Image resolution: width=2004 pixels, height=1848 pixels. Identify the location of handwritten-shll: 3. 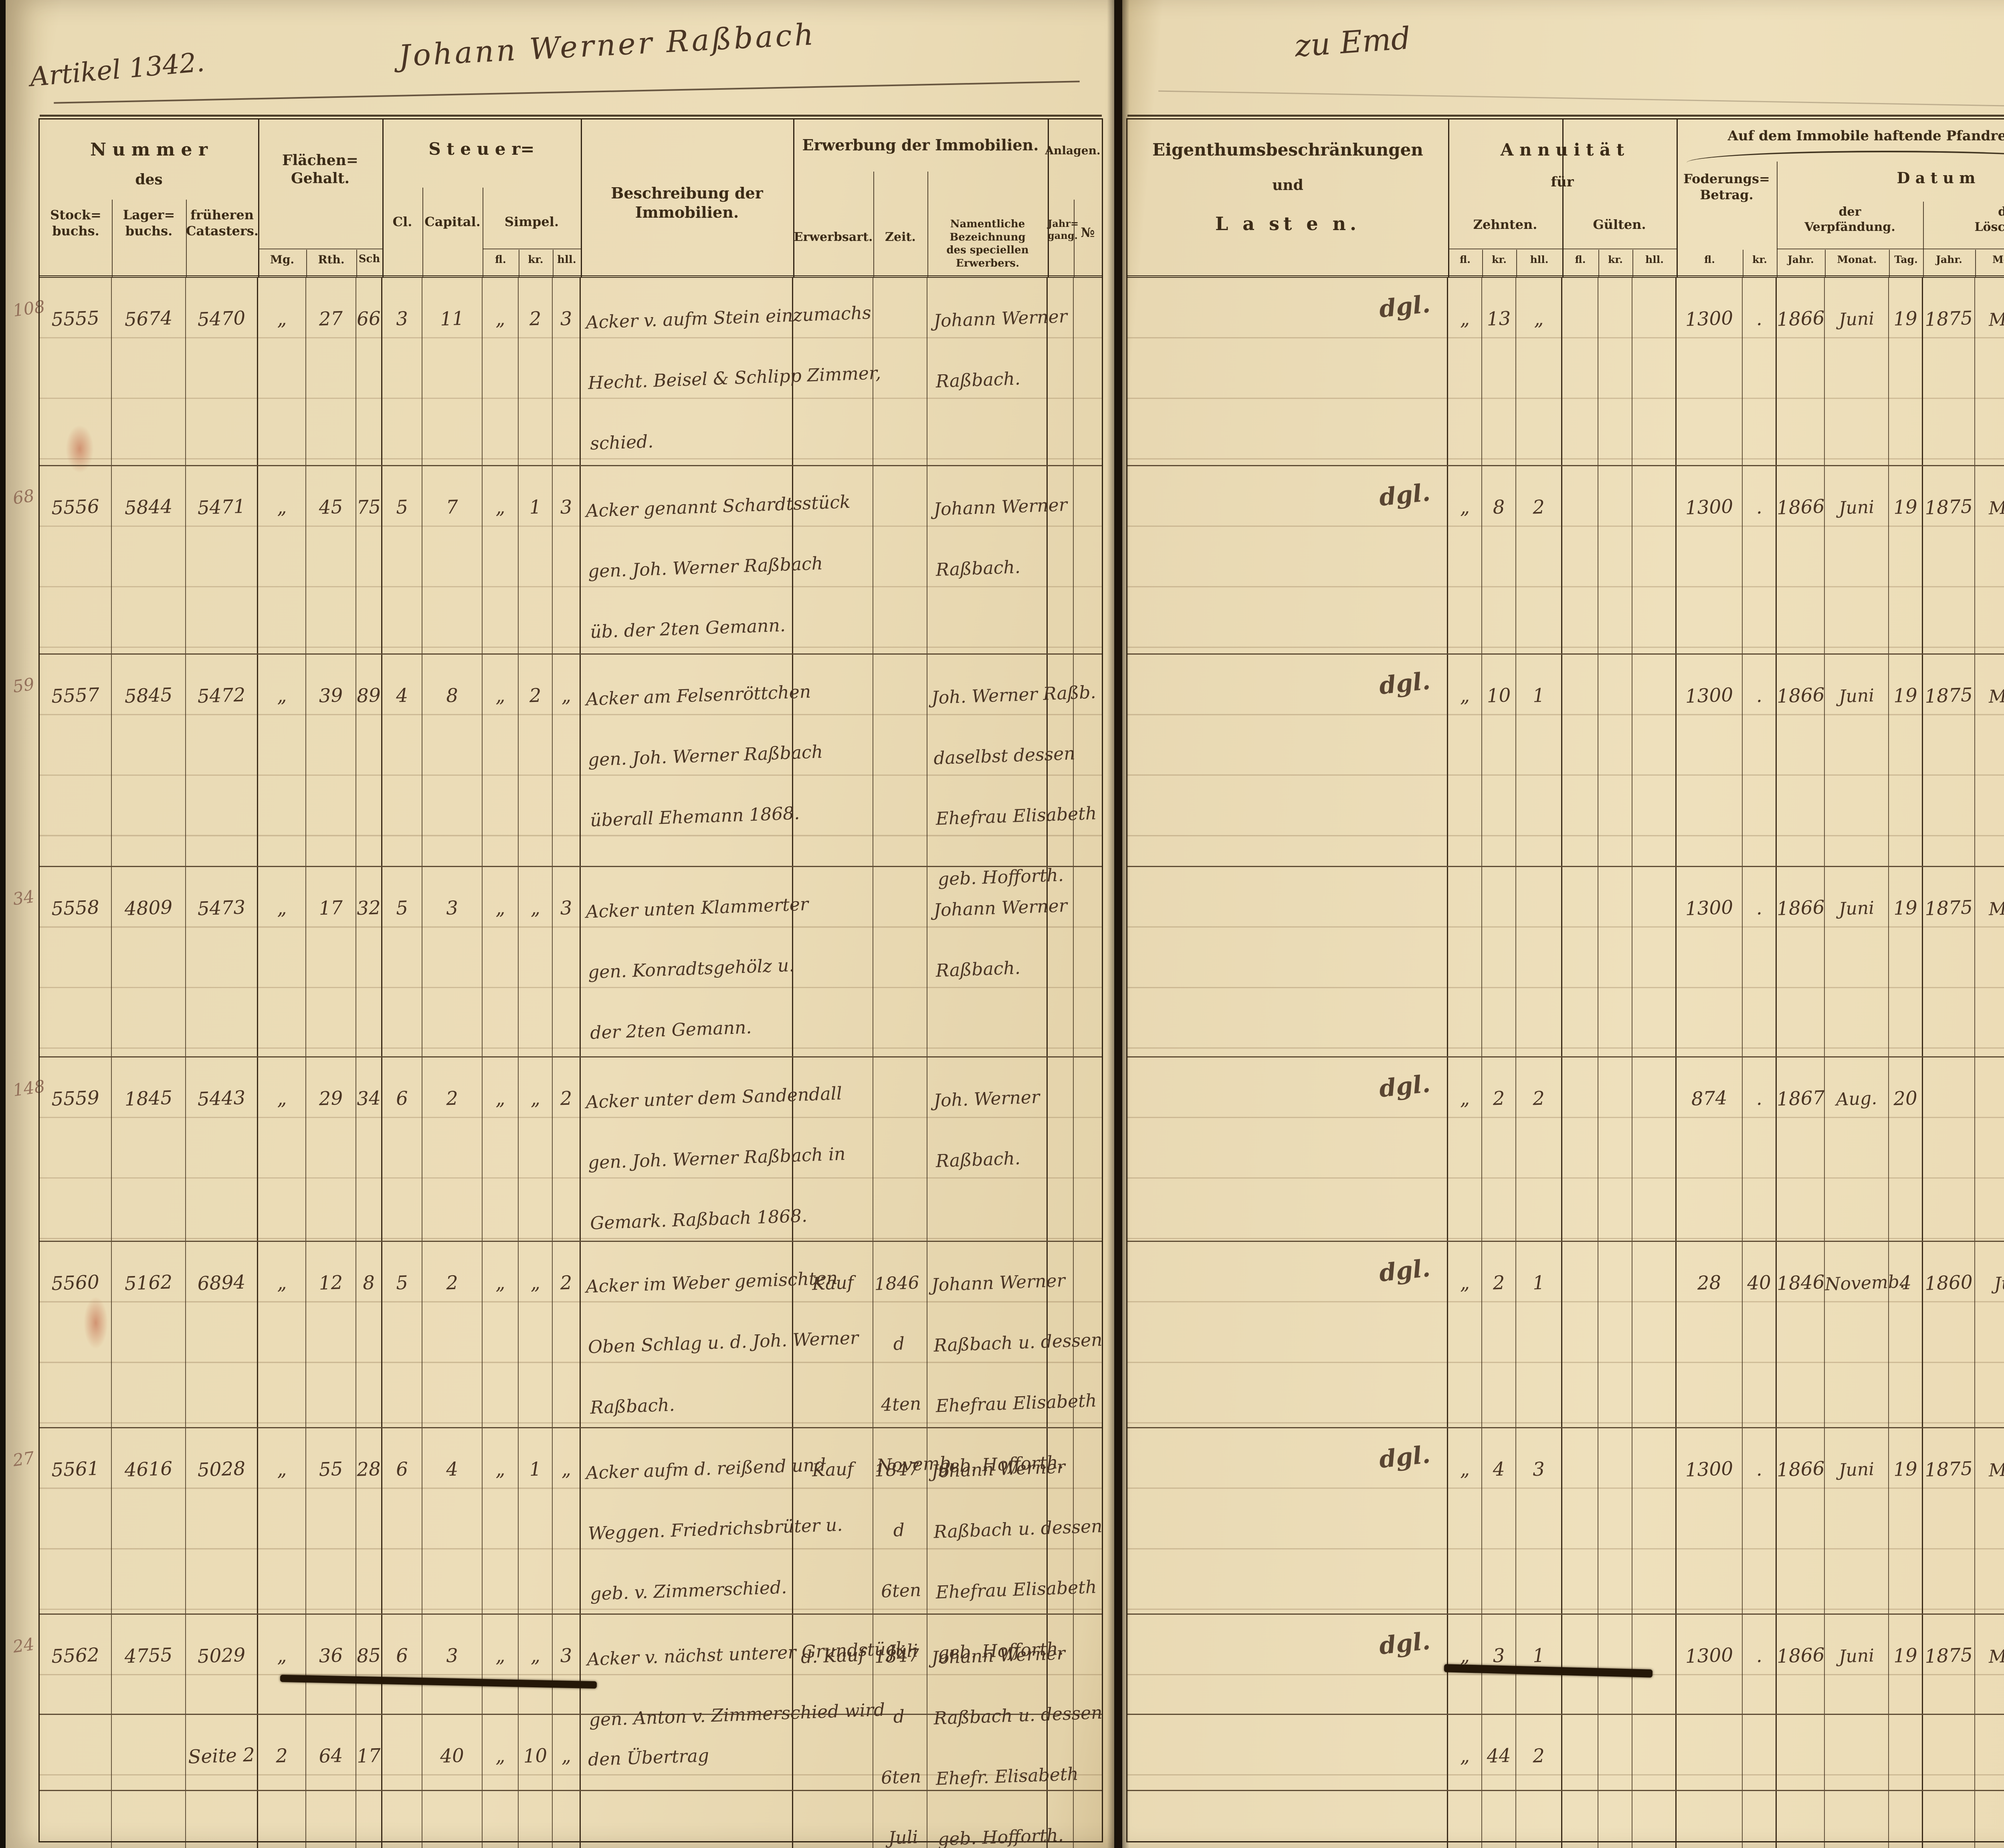
(567, 908).